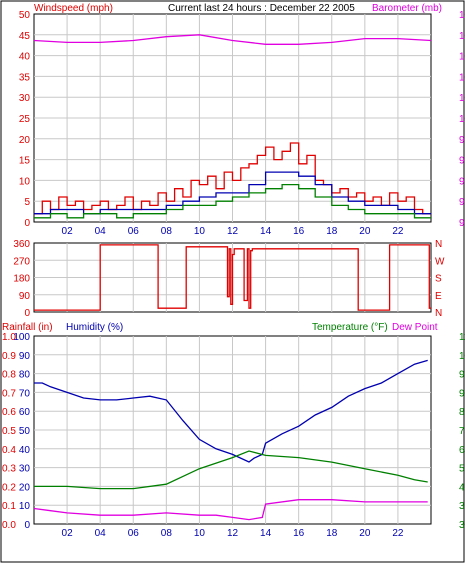 This screenshot has width=465, height=563. What do you see at coordinates (9, 450) in the screenshot?
I see `rainfall-tick-label: 0.4` at bounding box center [9, 450].